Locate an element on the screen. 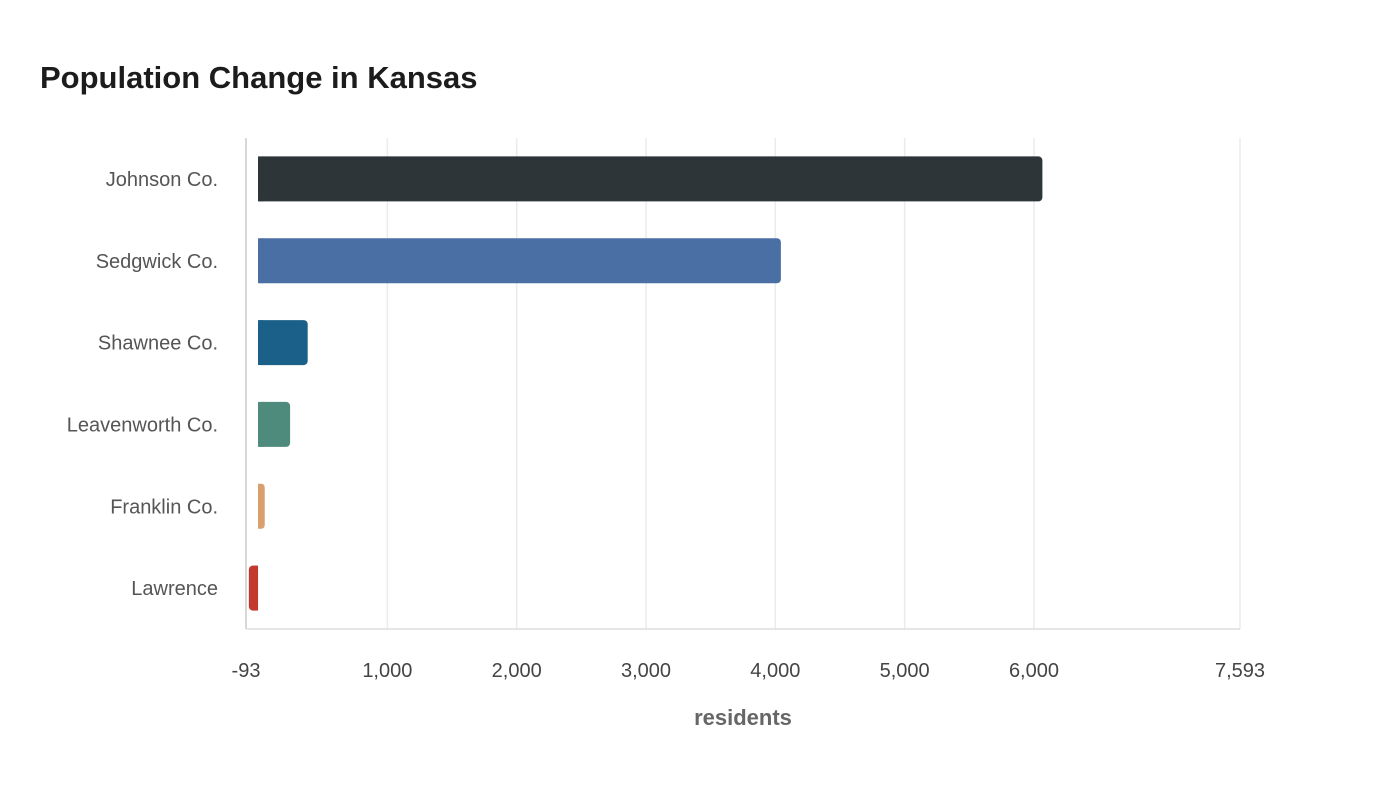 This screenshot has width=1400, height=800. chart-title: Population Change in Kansas is located at coordinates (259, 77).